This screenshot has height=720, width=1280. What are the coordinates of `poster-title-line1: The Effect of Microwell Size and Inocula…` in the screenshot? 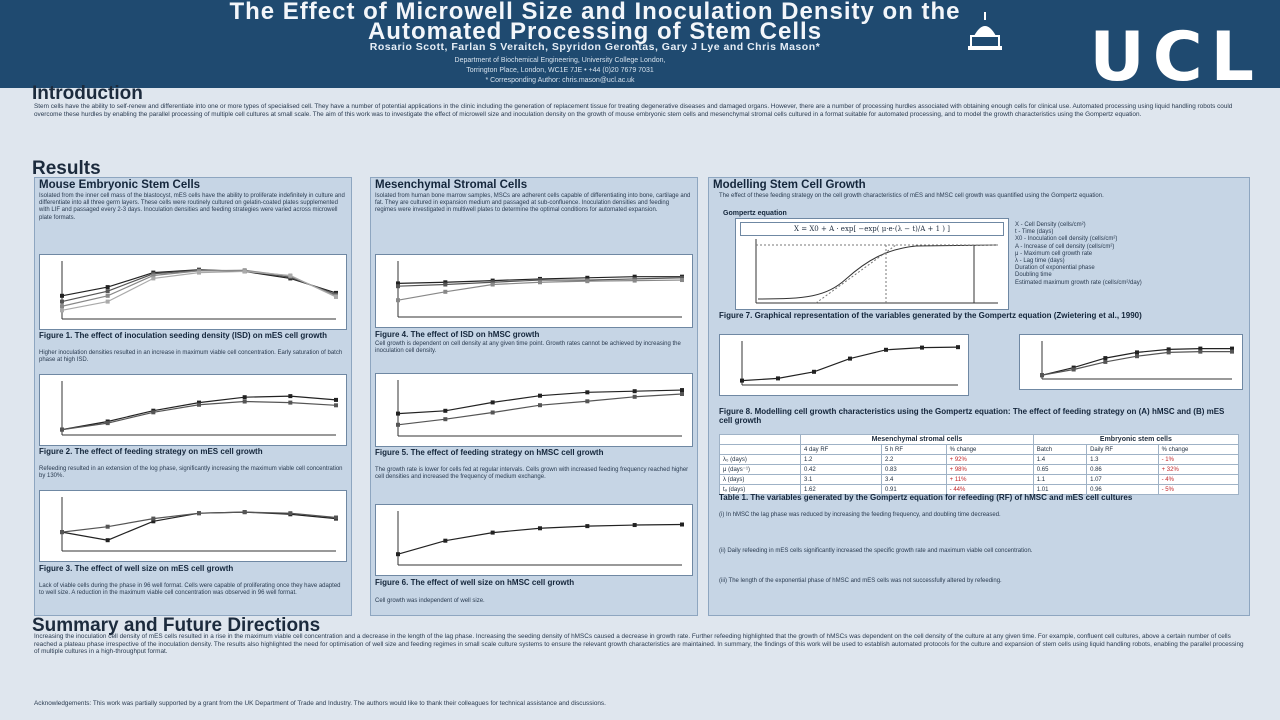 It's located at (595, 12).